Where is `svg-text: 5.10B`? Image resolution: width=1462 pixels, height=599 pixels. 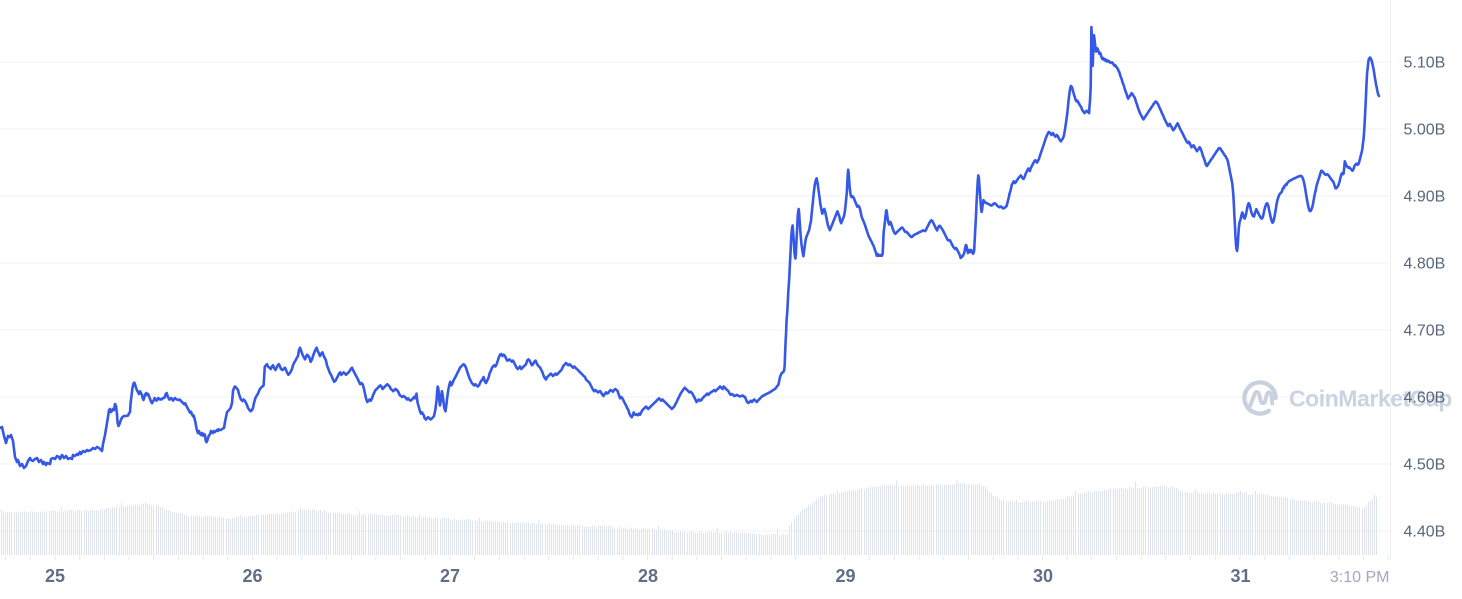 svg-text: 5.10B is located at coordinates (1425, 63).